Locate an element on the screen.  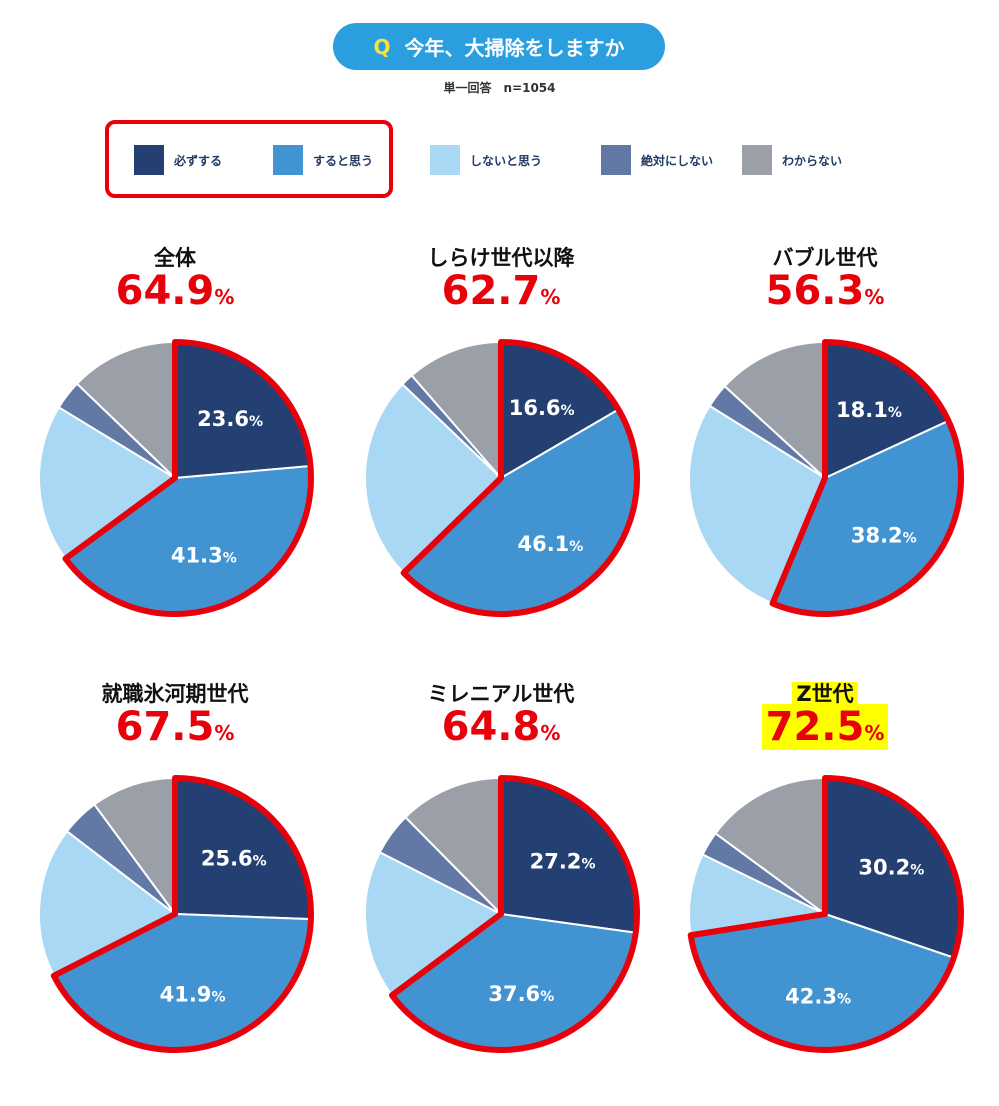
legend-label: 絶対にしない is located at coordinates (677, 160).